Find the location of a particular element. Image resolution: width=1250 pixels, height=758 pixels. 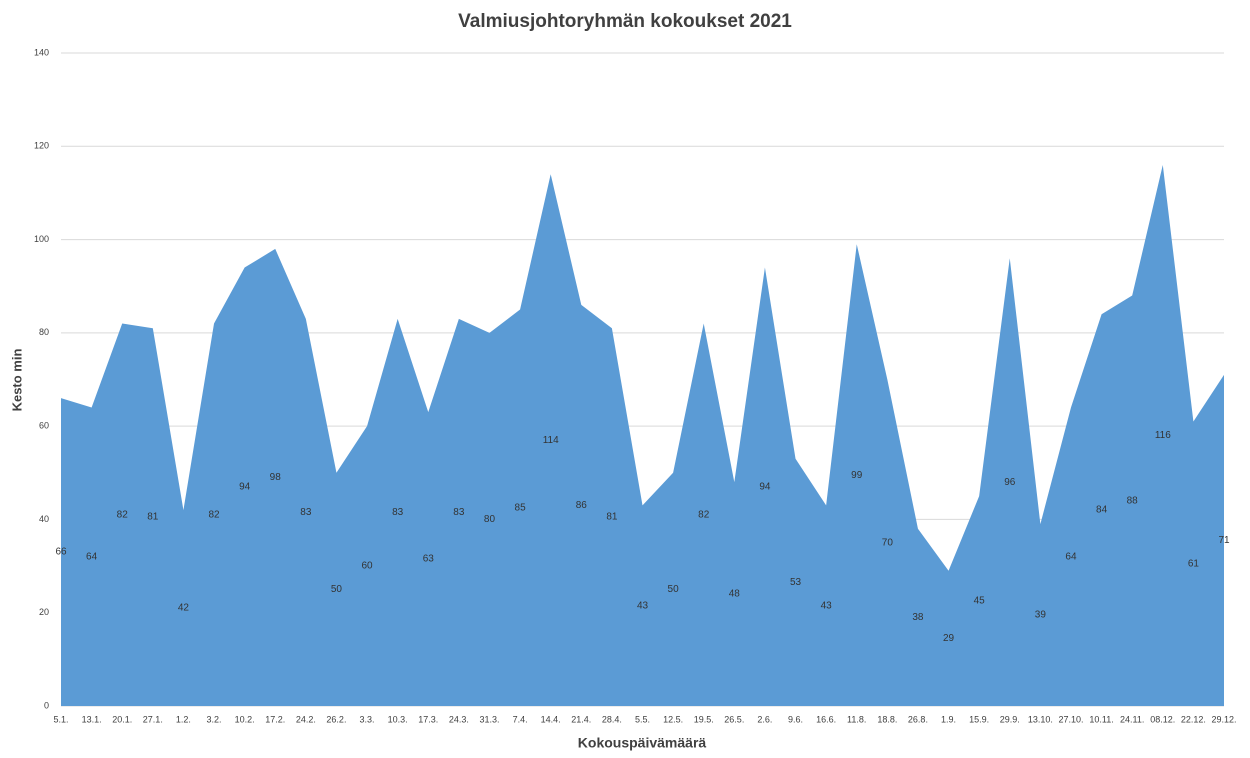

x-tick-label: 24.2. is located at coordinates (306, 719).